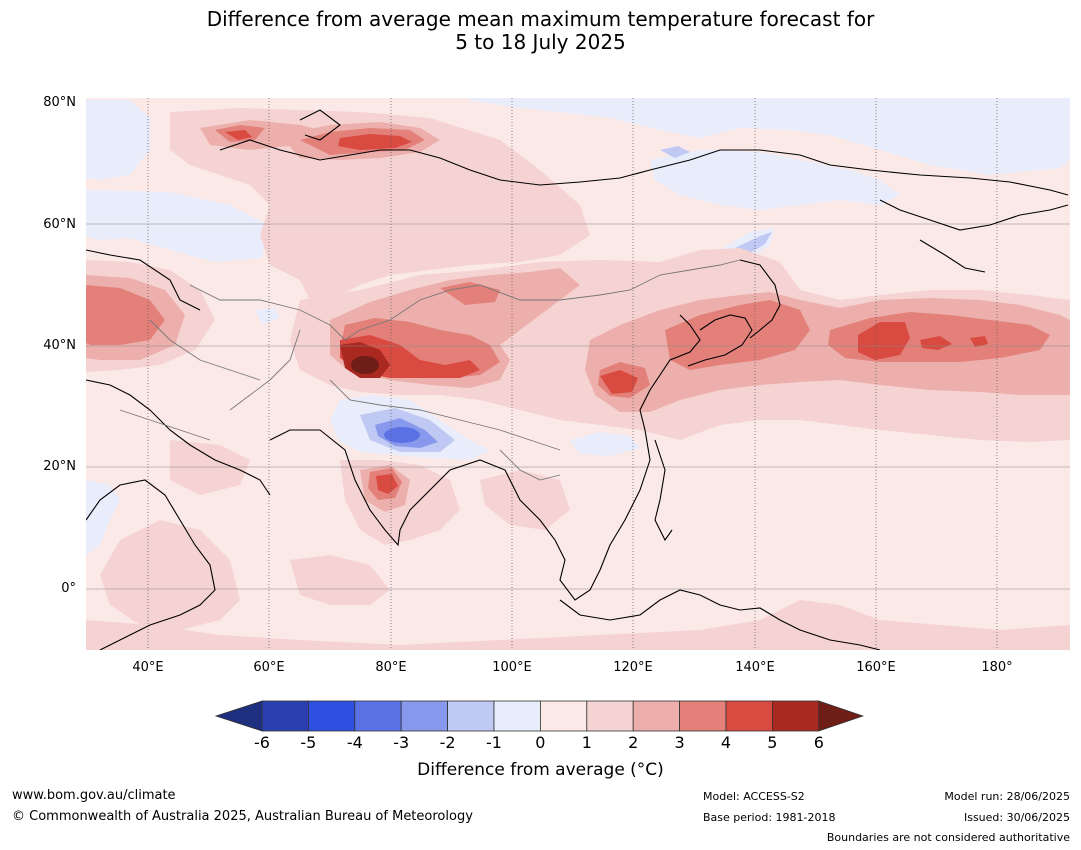 The height and width of the screenshot is (850, 1081). What do you see at coordinates (148, 667) in the screenshot?
I see `lon-label-40e: 40°E` at bounding box center [148, 667].